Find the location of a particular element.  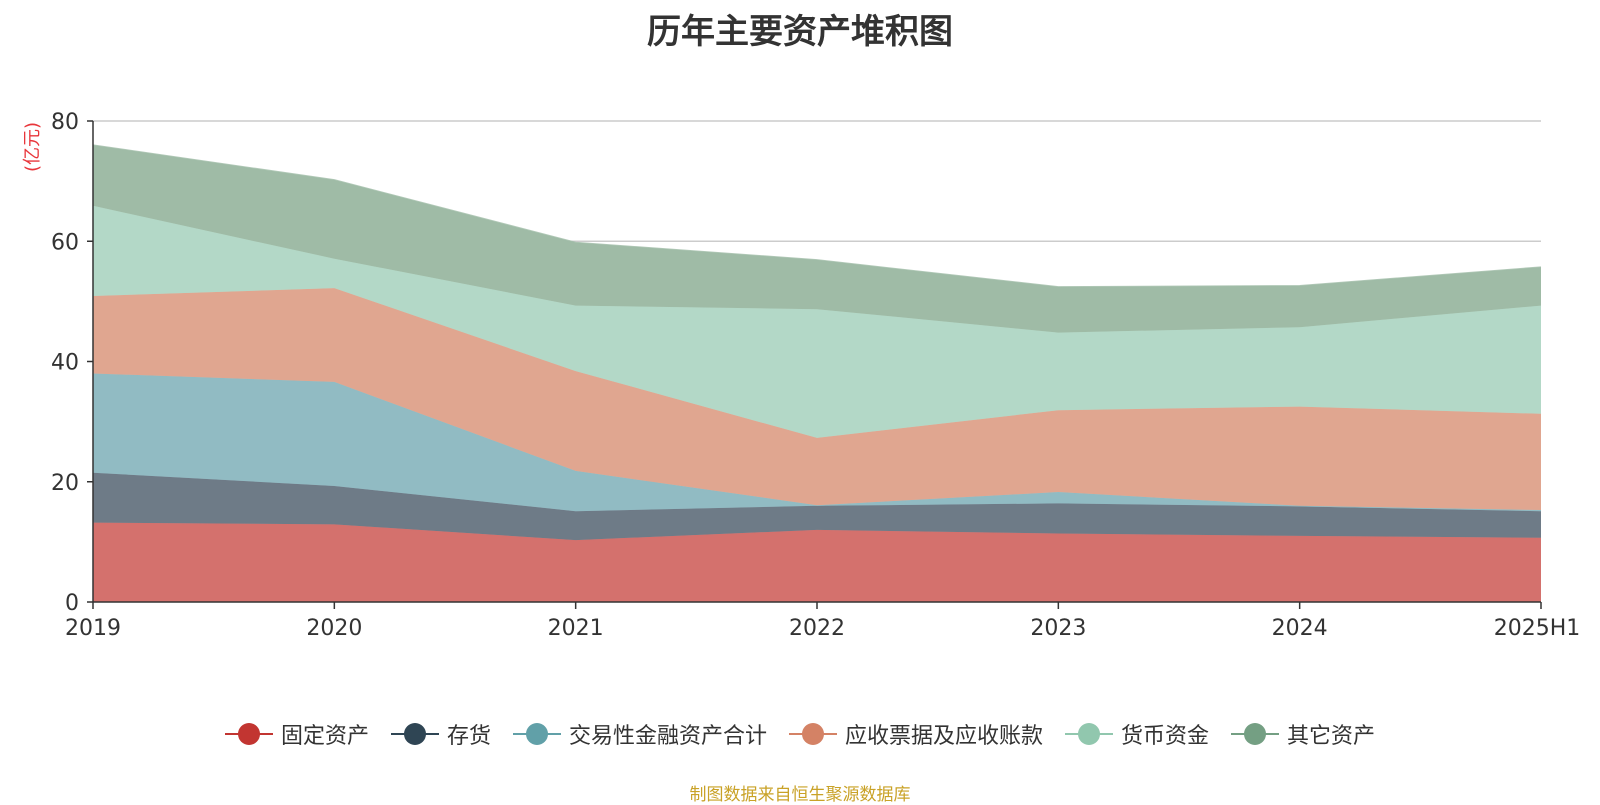

y-tick-label: 20 is located at coordinates (65, 483).